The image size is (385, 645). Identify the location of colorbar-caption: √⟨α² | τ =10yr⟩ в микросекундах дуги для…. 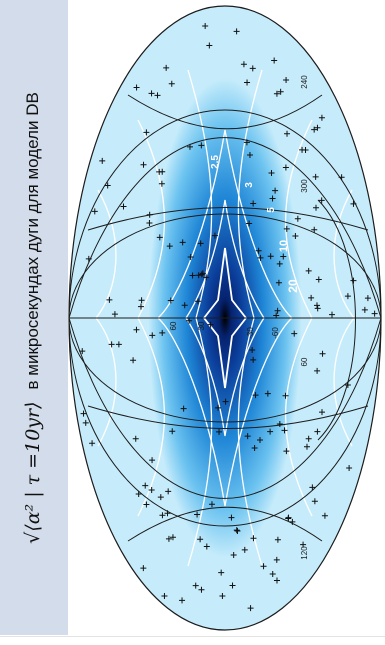
(33, 318).